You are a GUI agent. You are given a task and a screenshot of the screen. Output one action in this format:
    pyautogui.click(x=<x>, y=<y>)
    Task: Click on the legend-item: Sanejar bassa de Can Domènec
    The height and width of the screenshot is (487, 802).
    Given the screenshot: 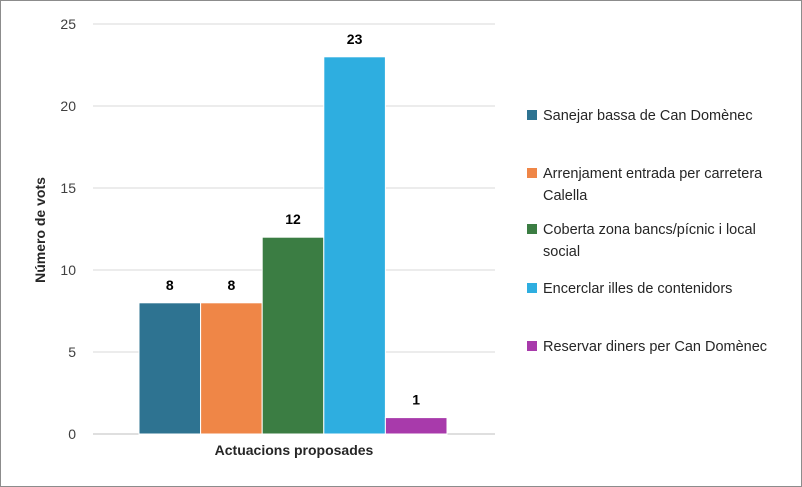 What is the action you would take?
    pyautogui.click(x=662, y=116)
    